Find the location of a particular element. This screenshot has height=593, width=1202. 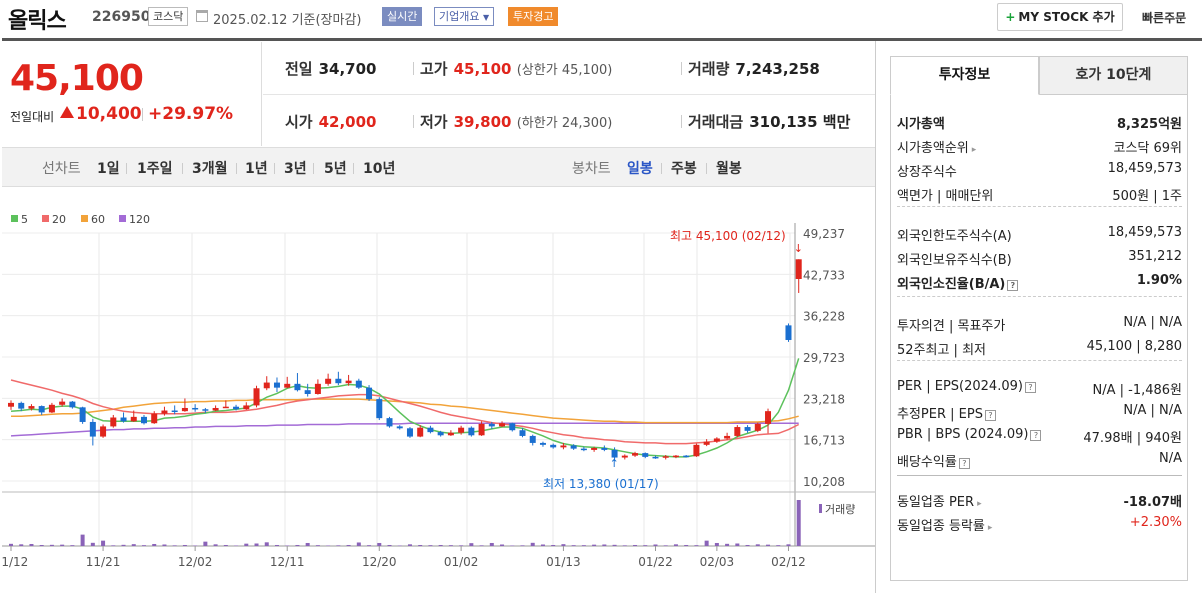

y-tick-label: 23,218 is located at coordinates (824, 399).